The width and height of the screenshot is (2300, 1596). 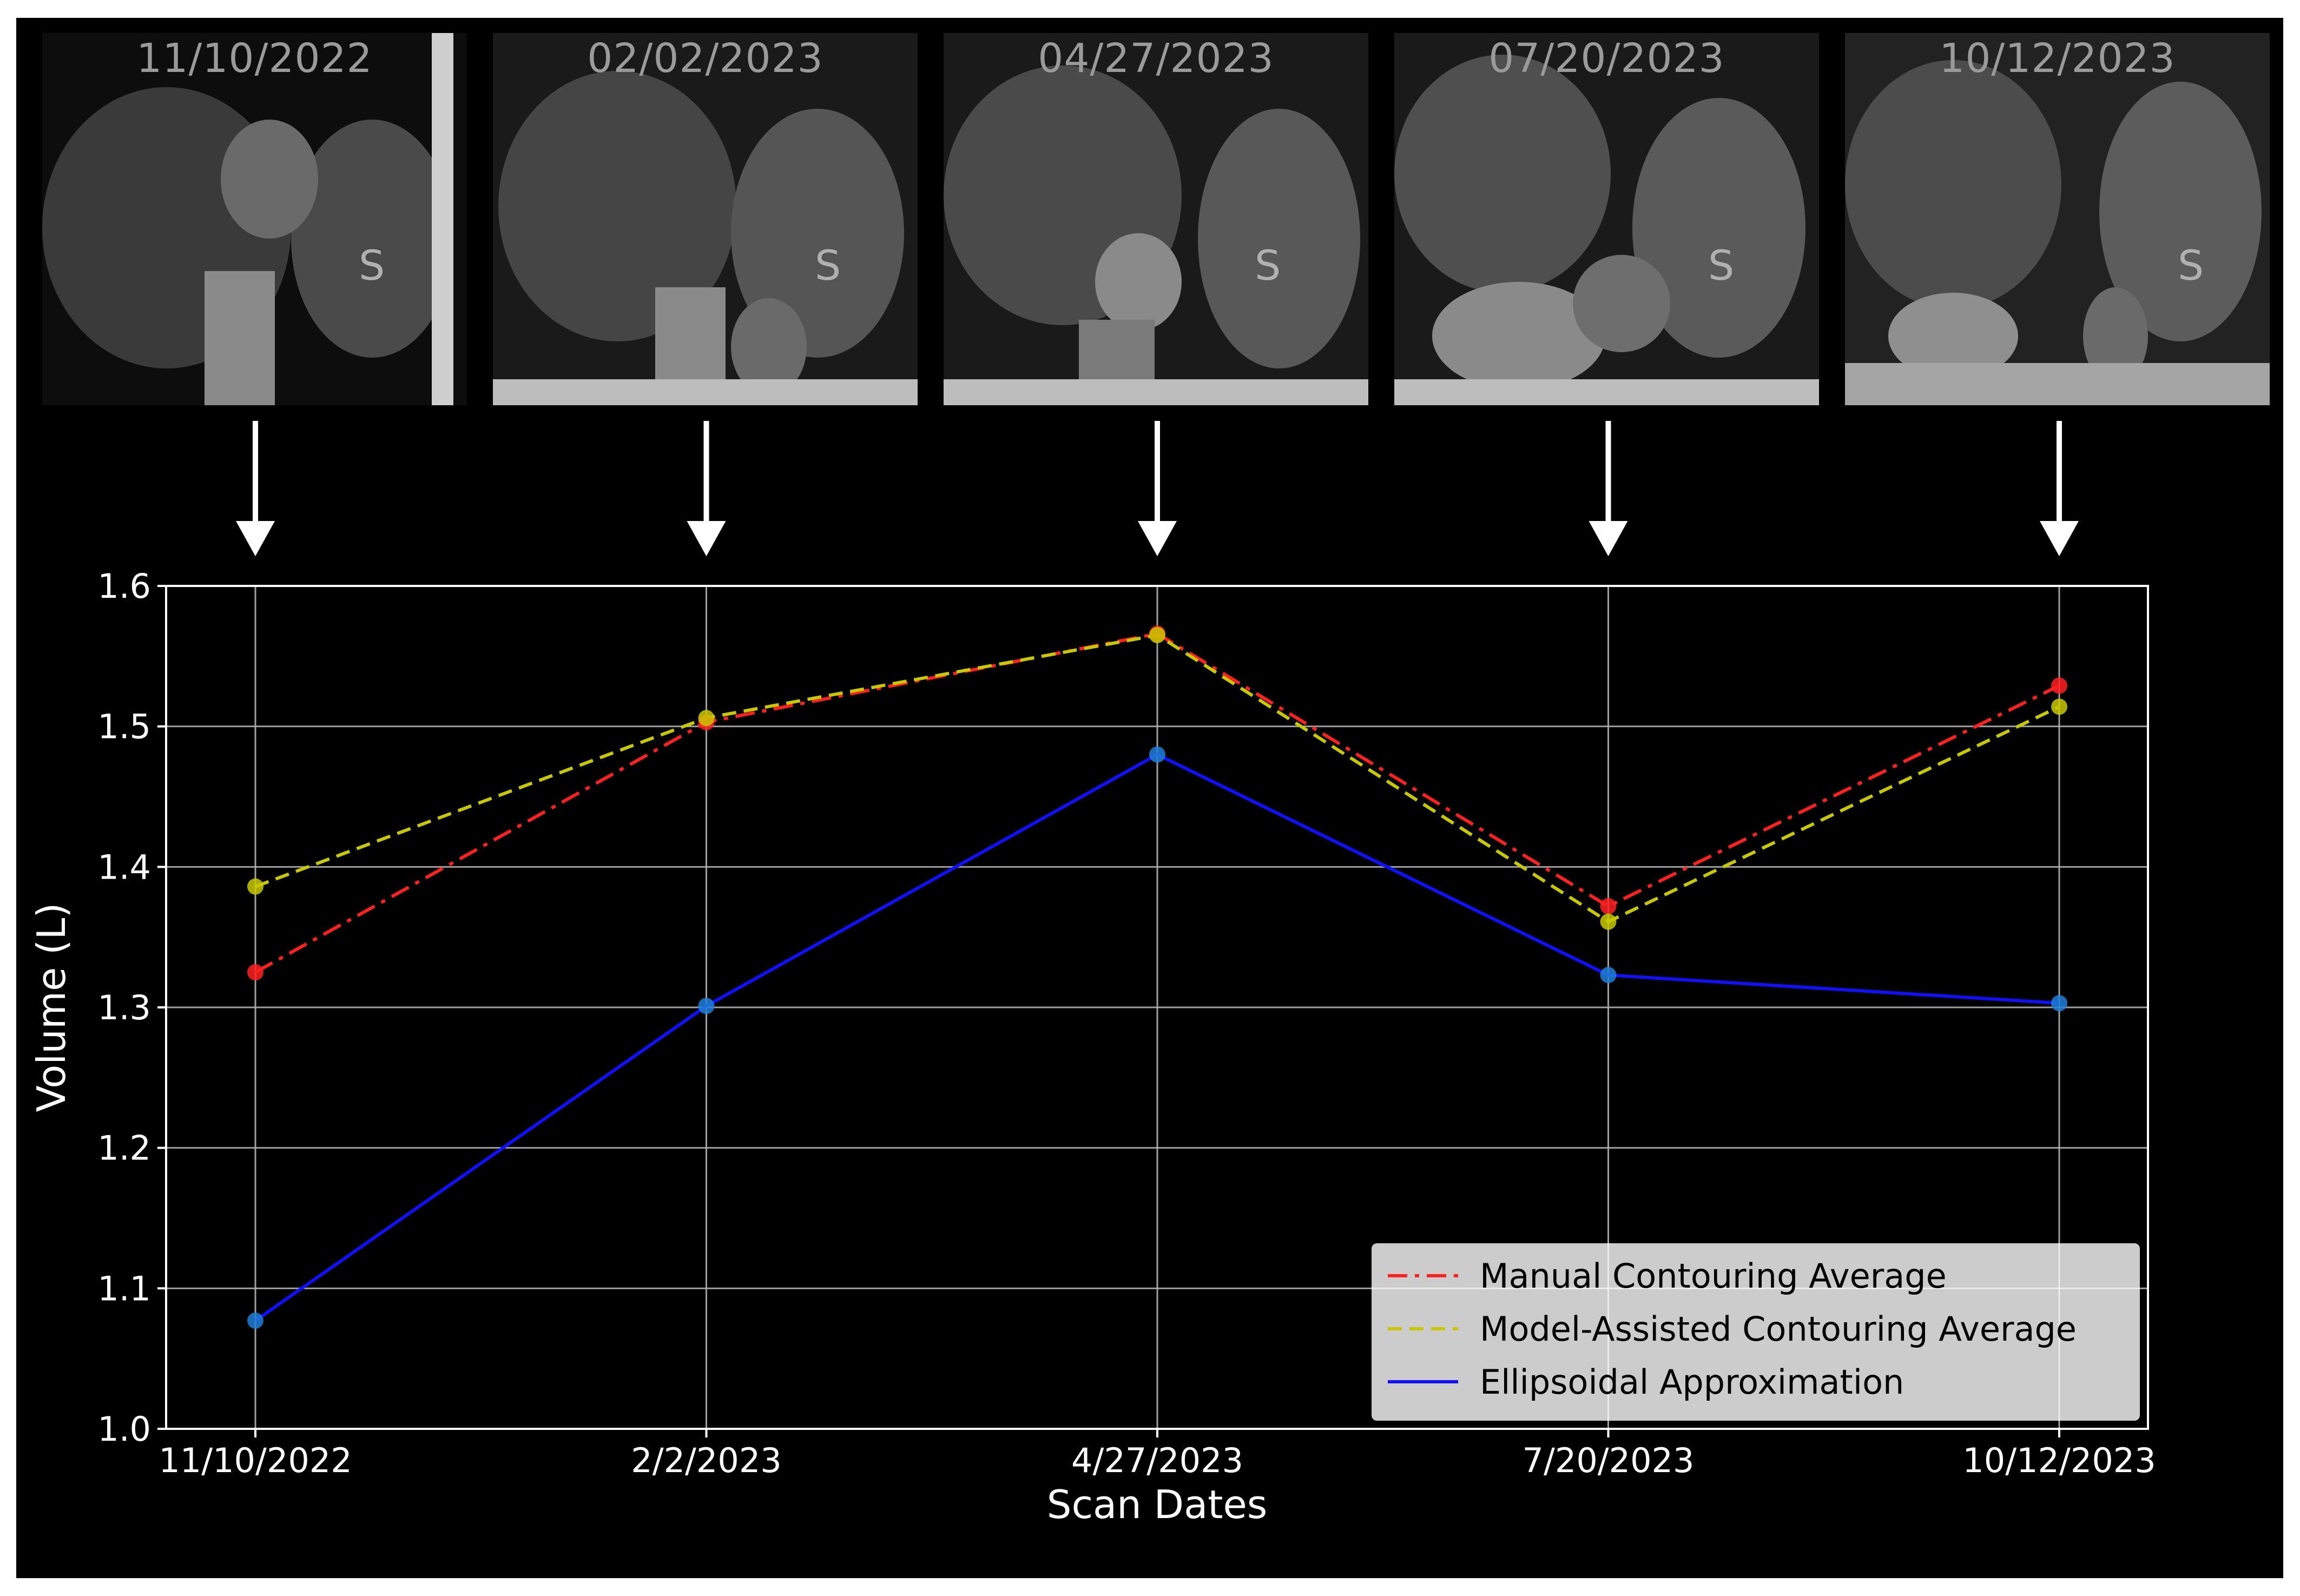 What do you see at coordinates (255, 1461) in the screenshot?
I see `x-tick-label: 11/10/2022` at bounding box center [255, 1461].